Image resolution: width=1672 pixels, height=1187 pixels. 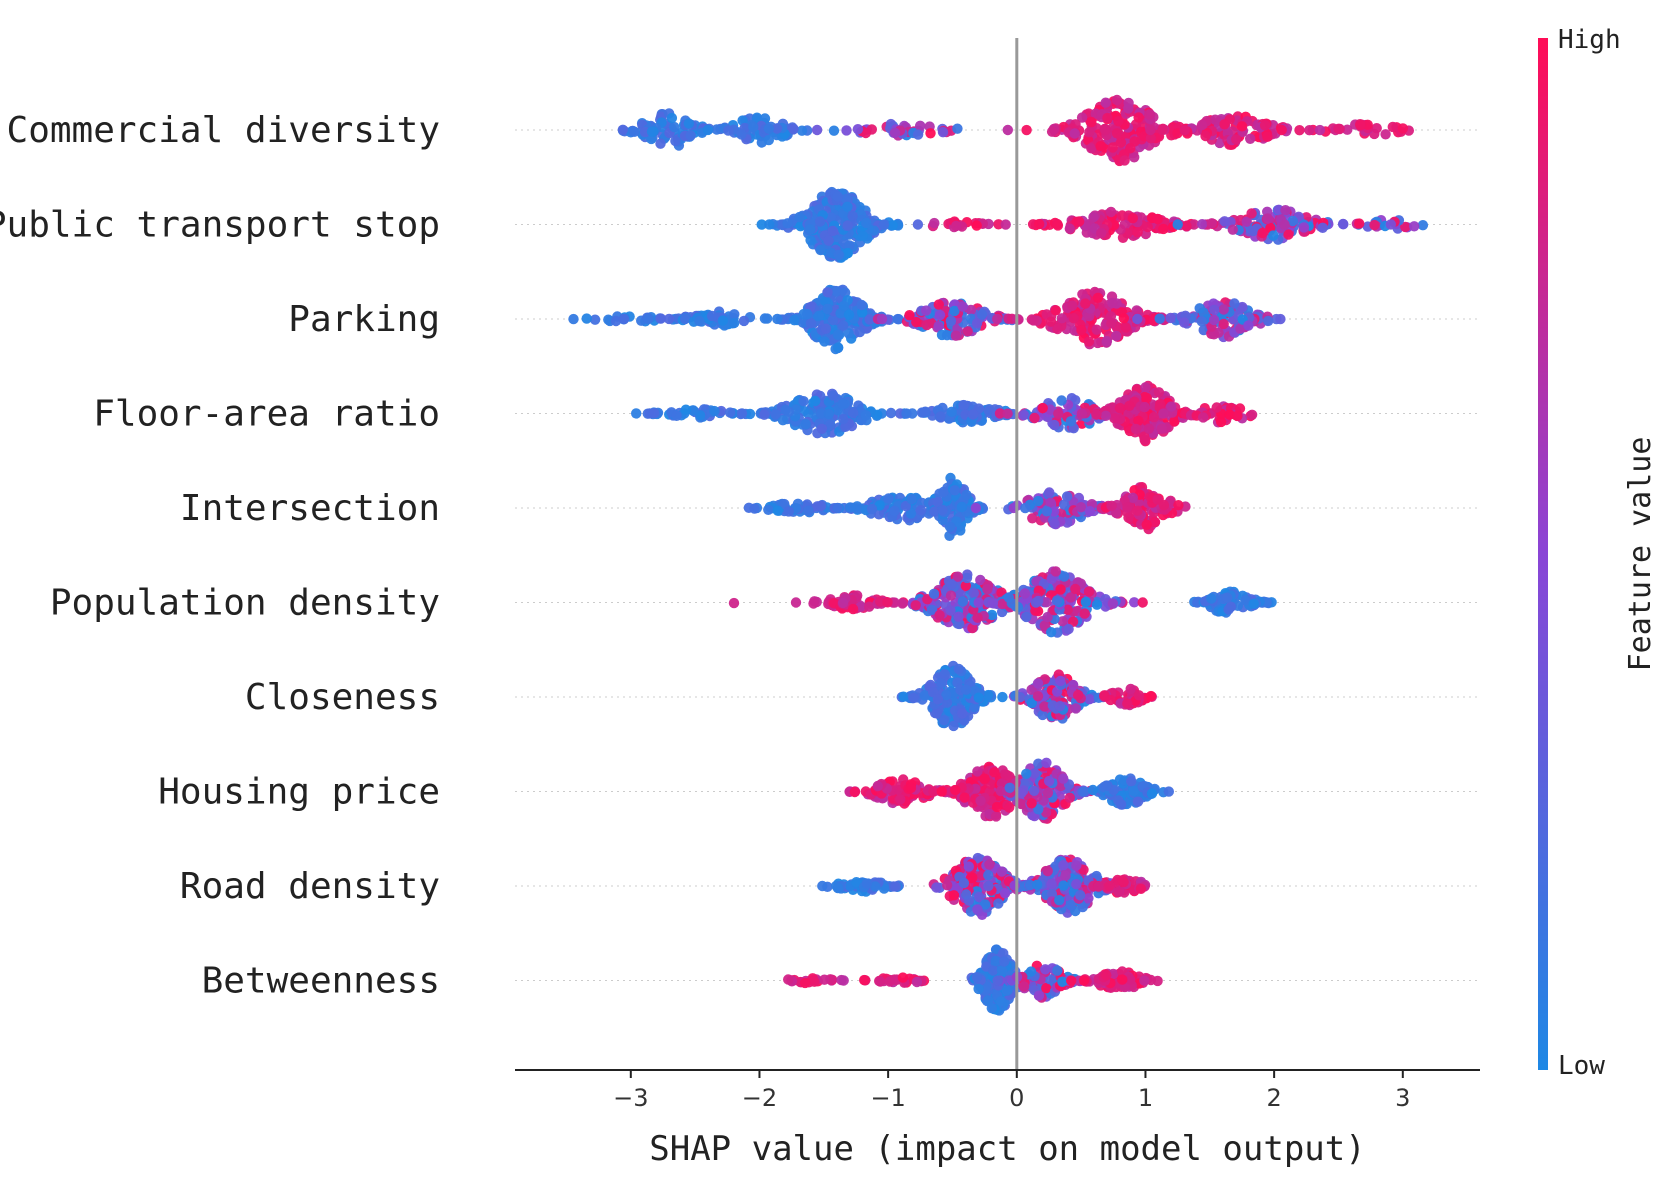 I want to click on colorbar-title: Feature value, so click(x=1640, y=554).